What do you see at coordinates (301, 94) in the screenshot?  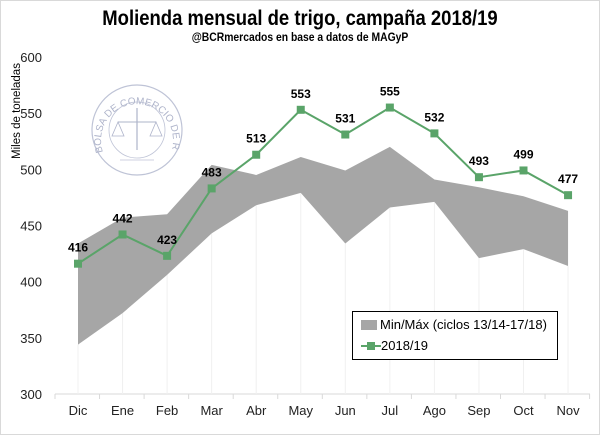 I see `data-label: 553` at bounding box center [301, 94].